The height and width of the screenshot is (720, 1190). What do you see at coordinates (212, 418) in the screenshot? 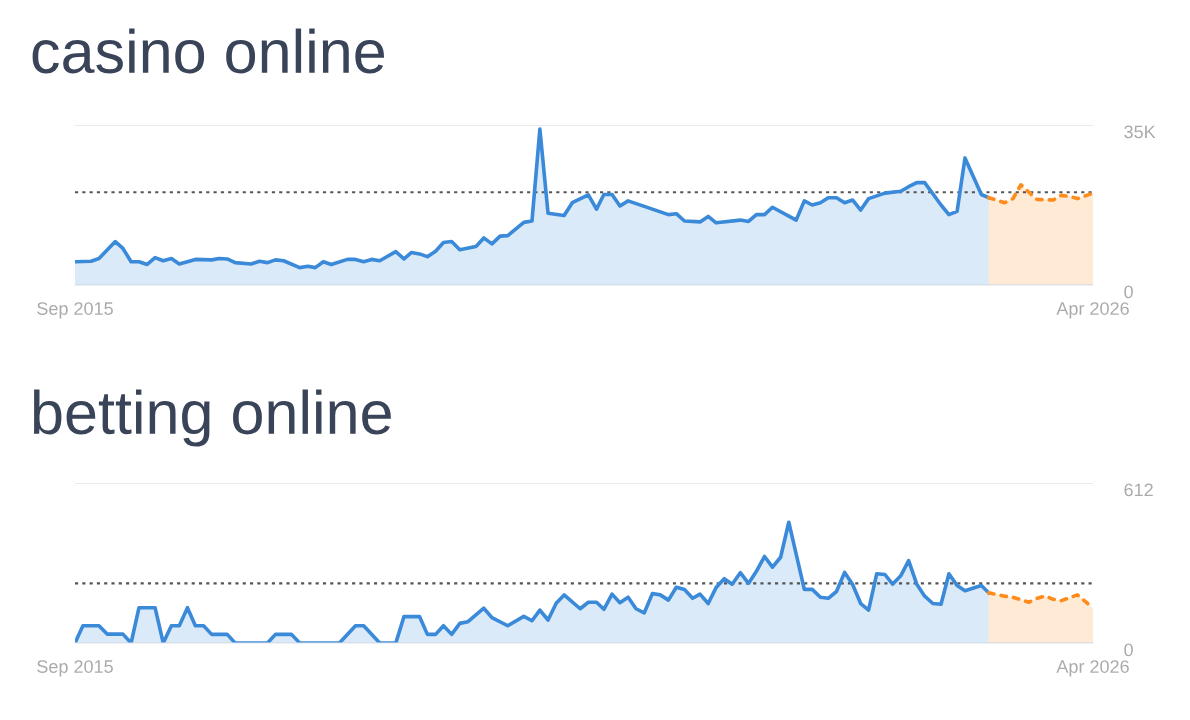
I see `chart-title: betting online` at bounding box center [212, 418].